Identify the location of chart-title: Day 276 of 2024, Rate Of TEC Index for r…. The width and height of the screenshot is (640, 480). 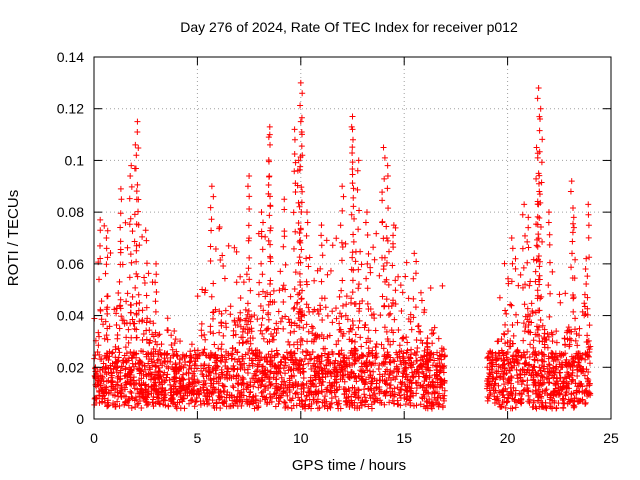
(349, 27).